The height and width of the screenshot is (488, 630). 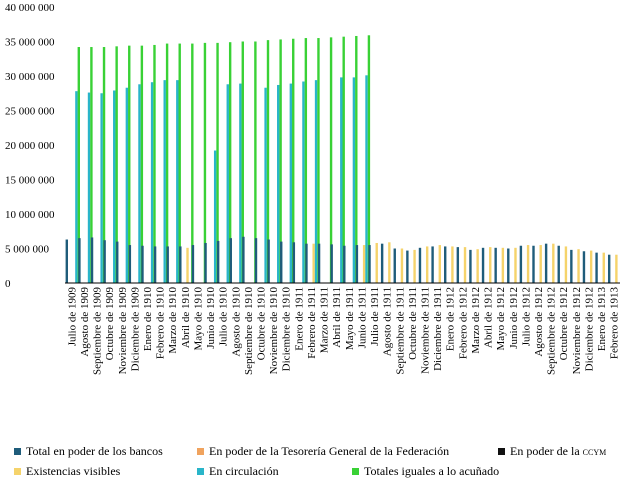 I want to click on x-tick-label: Diciembre de 1911, so click(x=438, y=329).